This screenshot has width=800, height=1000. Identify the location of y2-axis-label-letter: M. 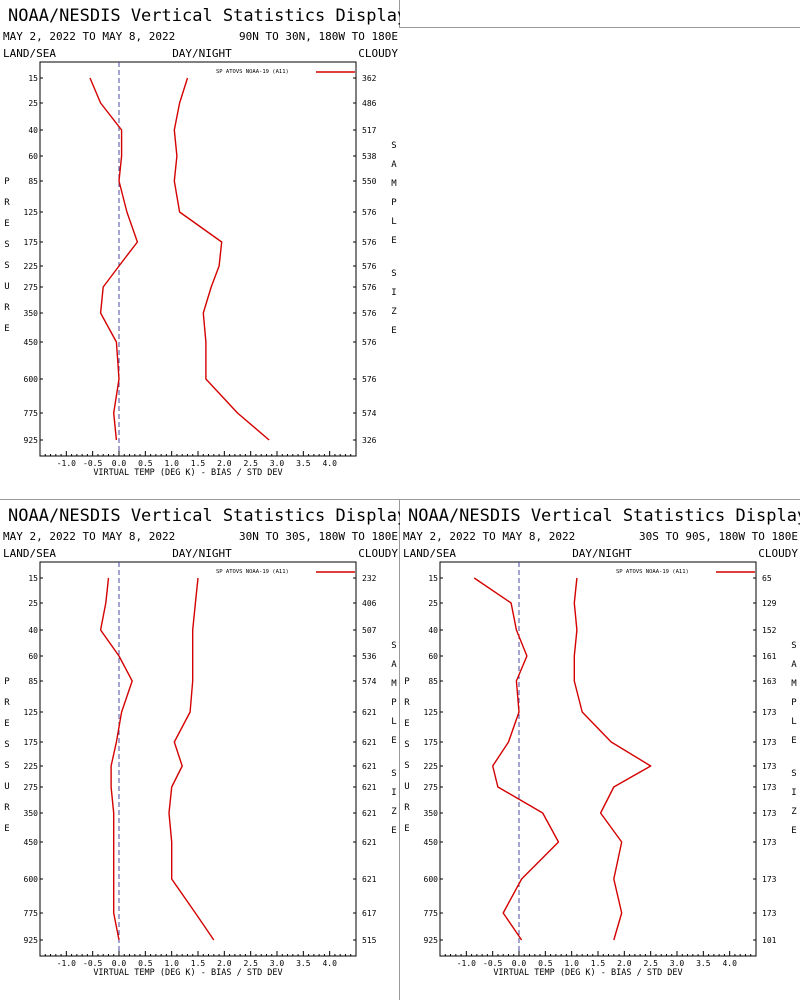
(394, 684).